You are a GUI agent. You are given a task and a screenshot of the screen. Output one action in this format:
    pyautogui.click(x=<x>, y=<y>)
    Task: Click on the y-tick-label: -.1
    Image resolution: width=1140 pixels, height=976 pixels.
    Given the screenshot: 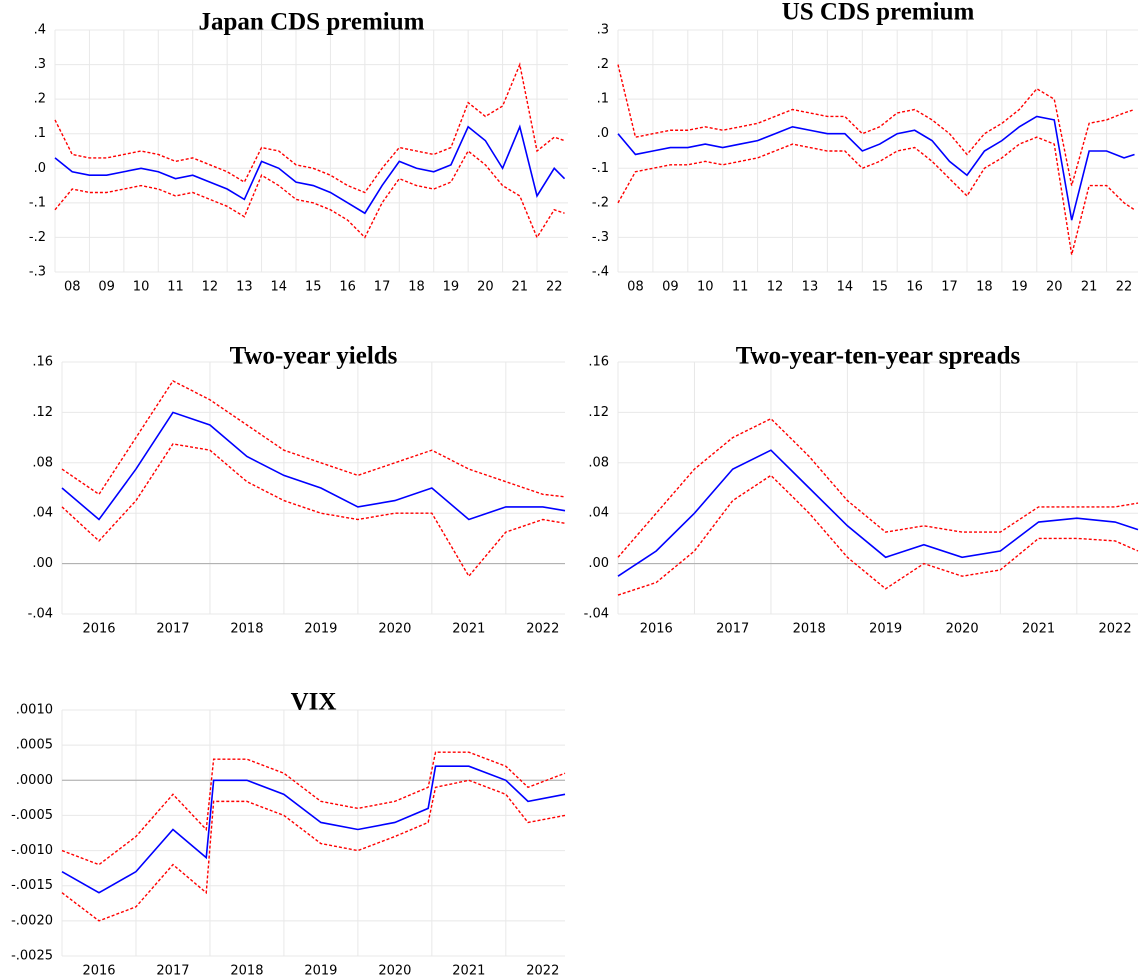 What is the action you would take?
    pyautogui.click(x=37, y=202)
    